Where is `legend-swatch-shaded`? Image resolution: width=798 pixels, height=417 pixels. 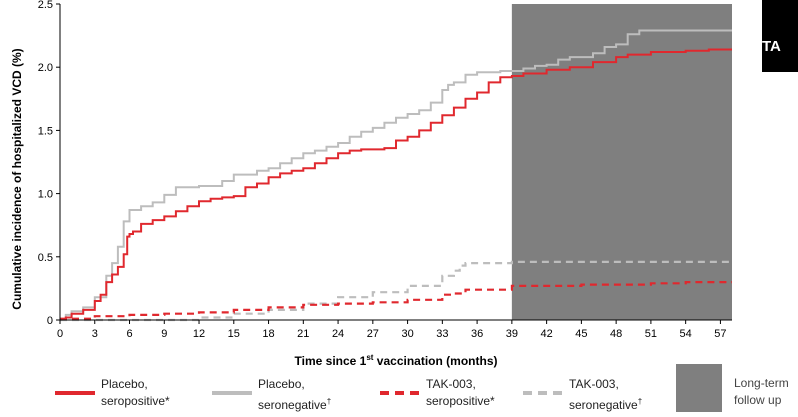
legend-swatch-shaded is located at coordinates (699, 388).